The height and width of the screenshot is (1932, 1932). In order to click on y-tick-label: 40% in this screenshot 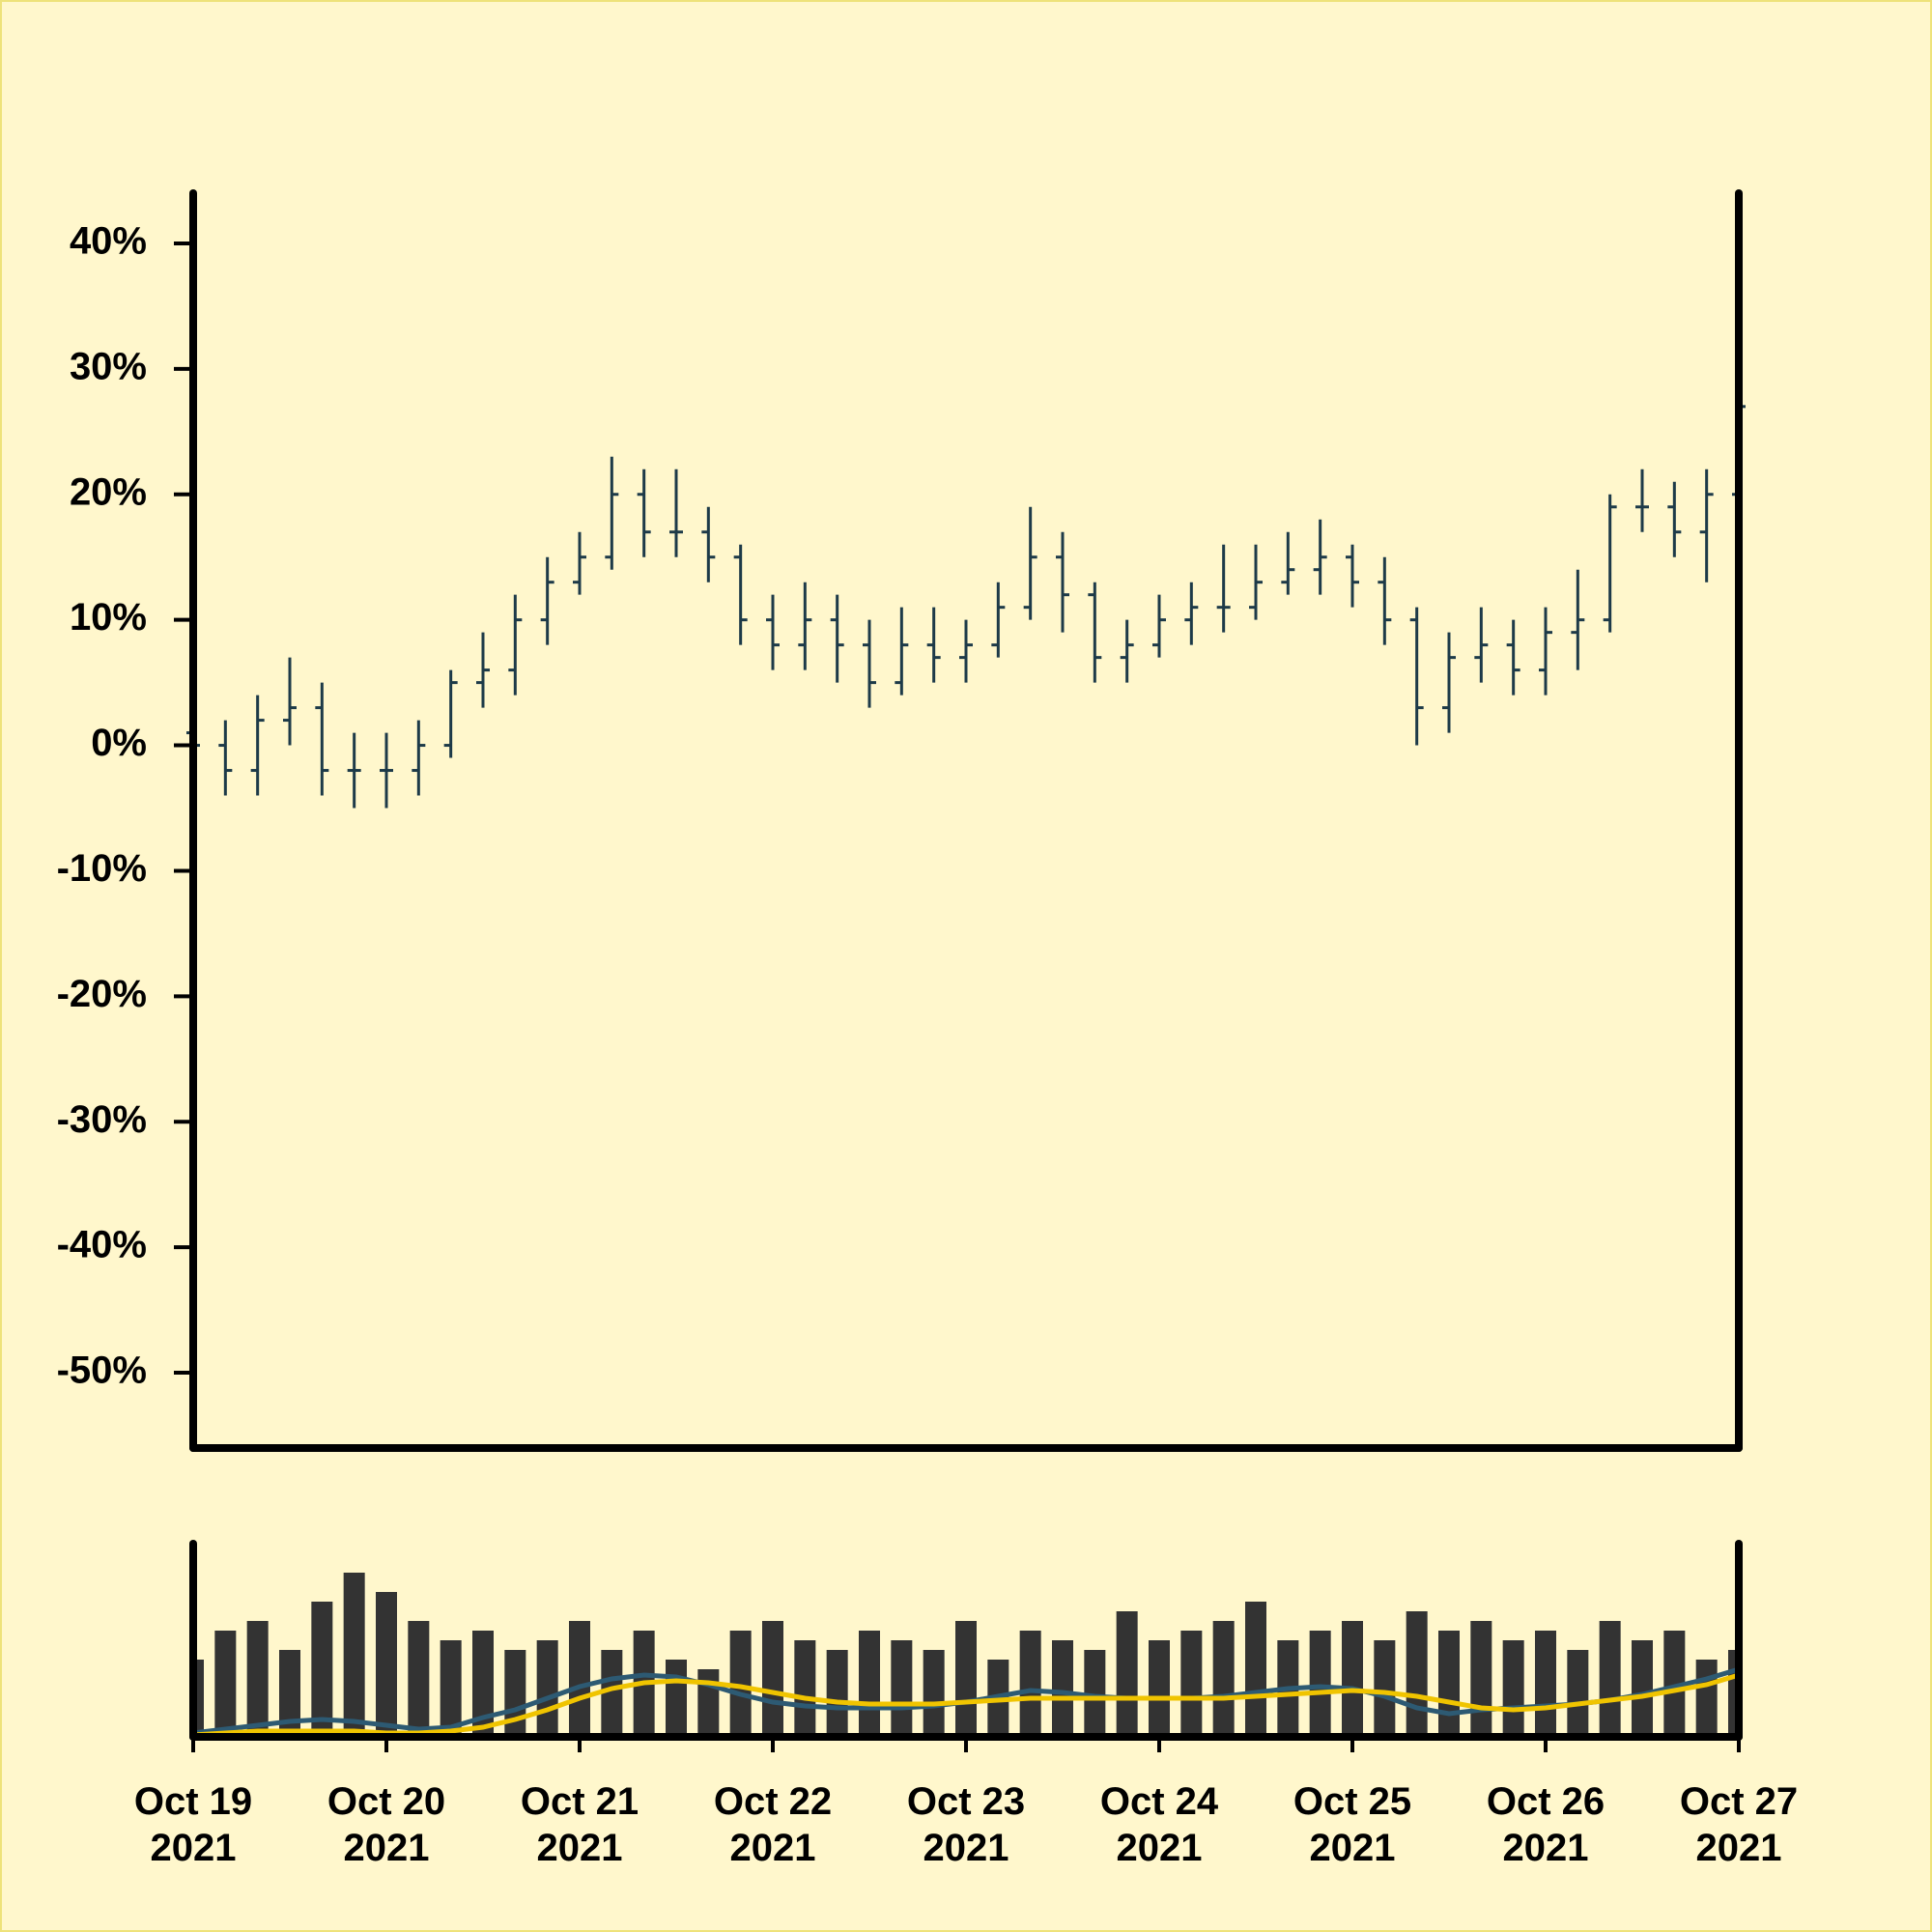, I will do `click(108, 241)`.